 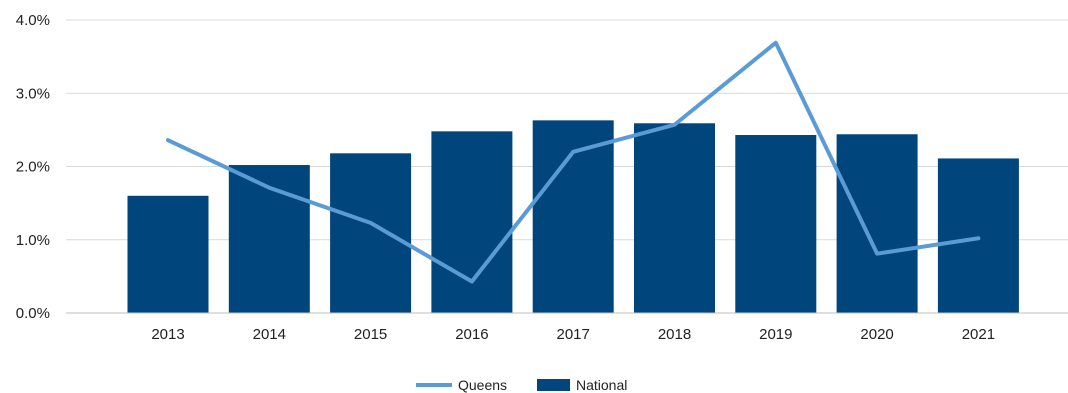 What do you see at coordinates (167, 334) in the screenshot?
I see `x-tick-label: 2013` at bounding box center [167, 334].